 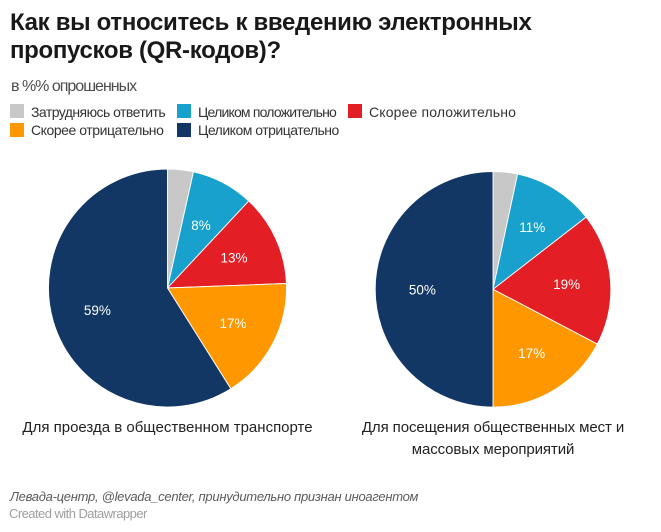 I want to click on svg-text: 59%, so click(x=97, y=310).